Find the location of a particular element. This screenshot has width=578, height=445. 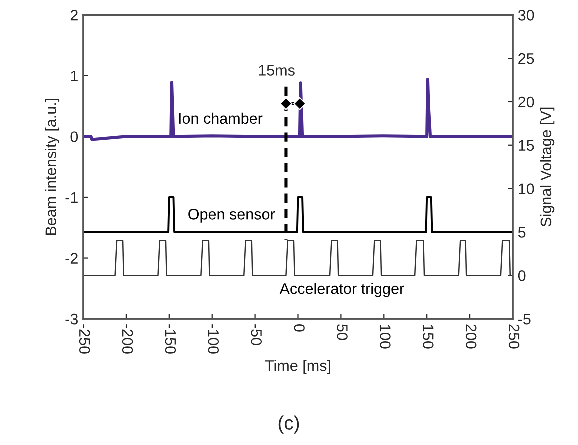

y-tick-label: 2 is located at coordinates (74, 15).